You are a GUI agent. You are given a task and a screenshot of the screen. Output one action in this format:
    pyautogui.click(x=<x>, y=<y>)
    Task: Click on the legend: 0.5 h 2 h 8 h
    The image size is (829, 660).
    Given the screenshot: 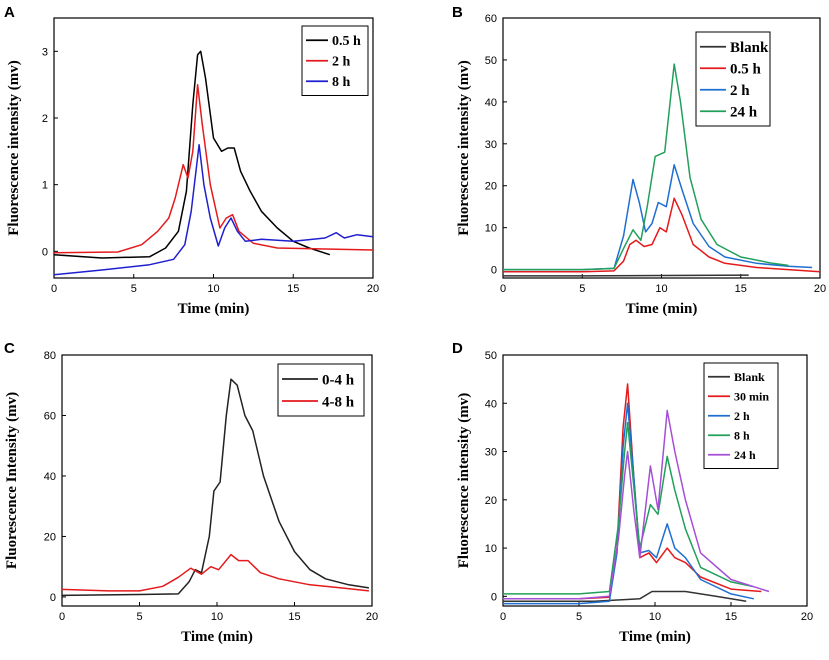 What is the action you would take?
    pyautogui.click(x=335, y=60)
    